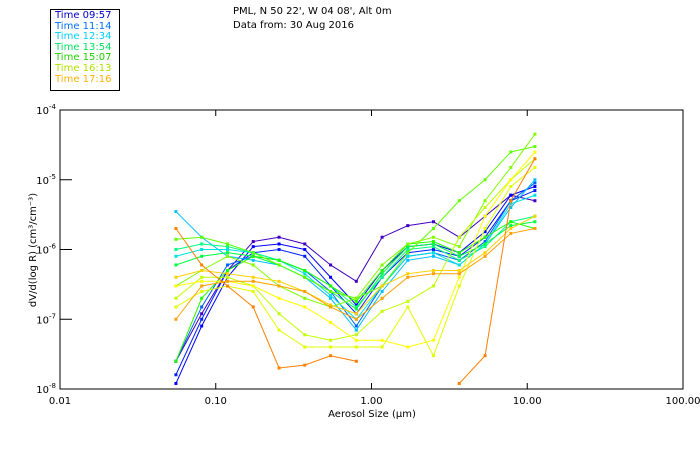 Image resolution: width=700 pixels, height=450 pixels. Describe the element at coordinates (312, 11) in the screenshot. I see `station-info: PML, N 50 22', W 04 08', Alt 0m` at that location.